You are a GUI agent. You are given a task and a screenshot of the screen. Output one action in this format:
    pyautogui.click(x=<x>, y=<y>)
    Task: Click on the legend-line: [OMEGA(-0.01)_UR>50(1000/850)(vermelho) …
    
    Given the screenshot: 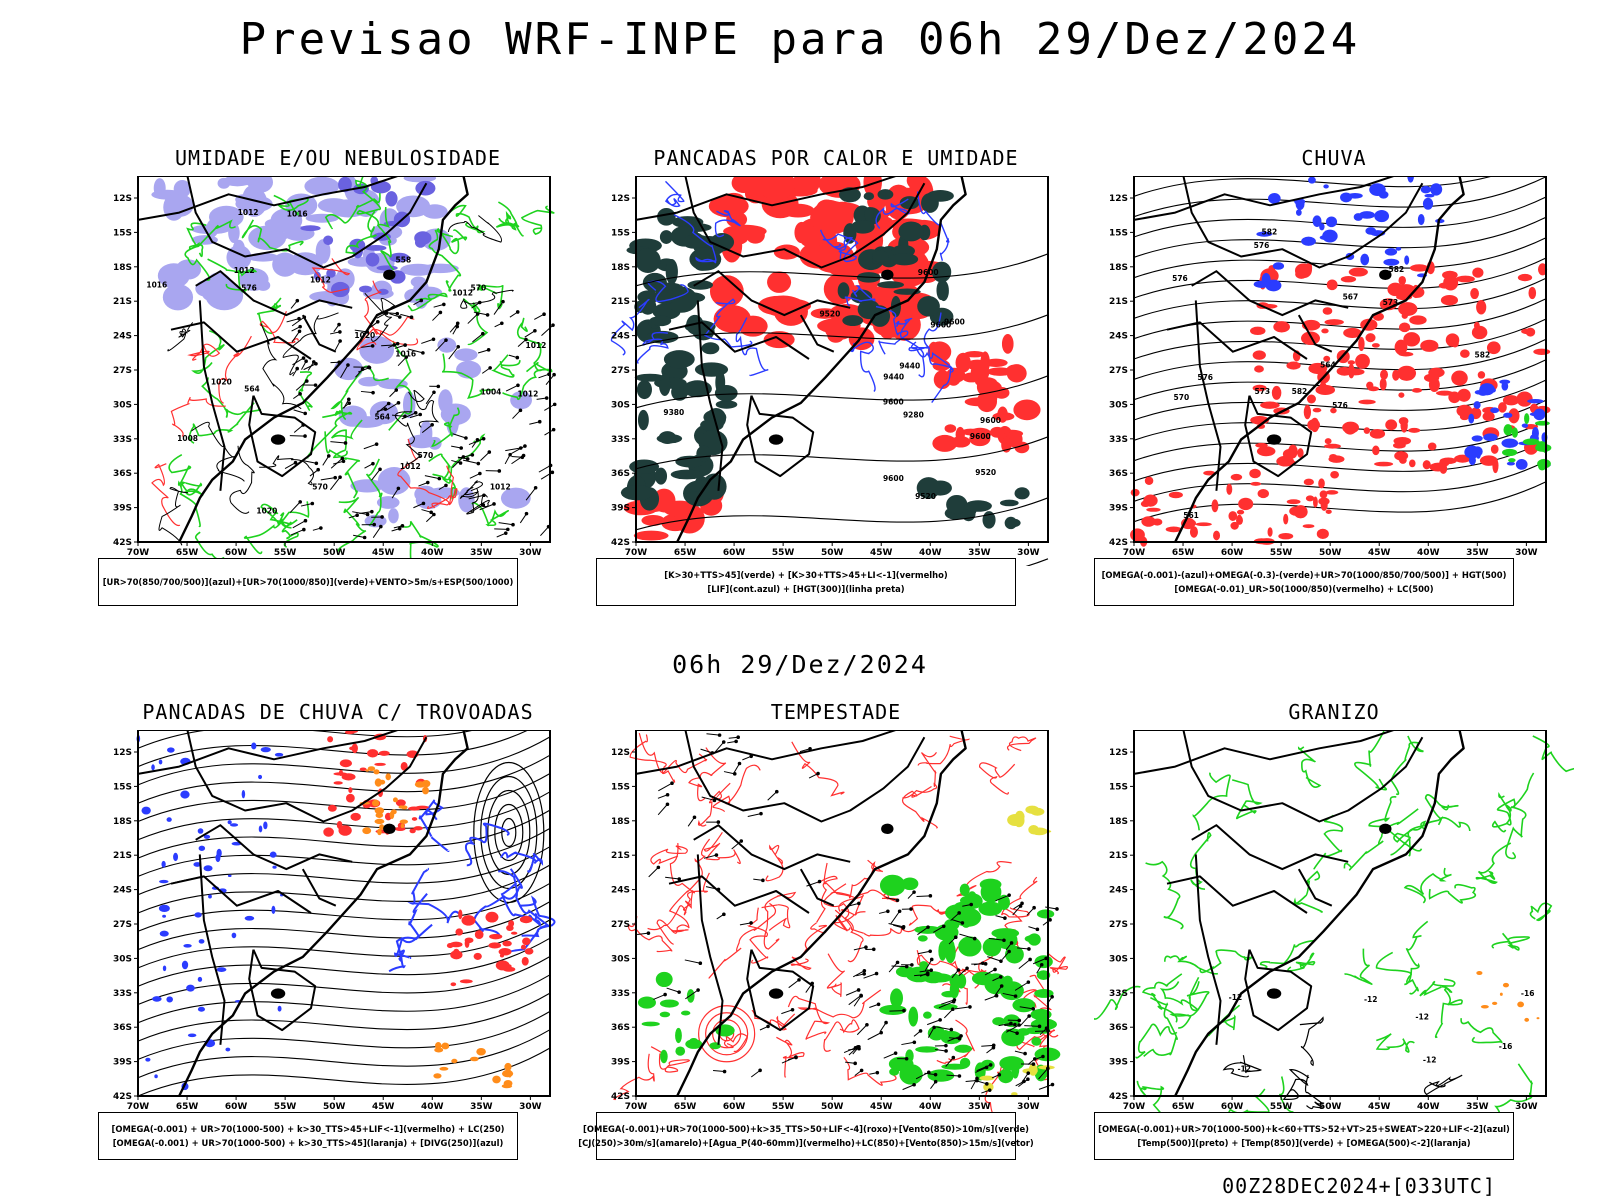 What is the action you would take?
    pyautogui.click(x=1304, y=589)
    